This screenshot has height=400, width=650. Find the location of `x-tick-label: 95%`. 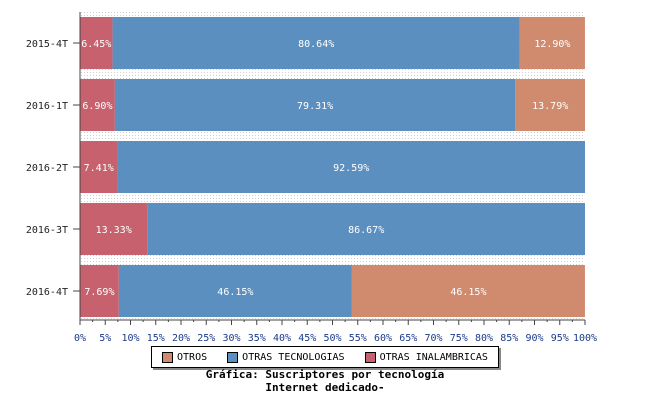

x-tick-label: 95% is located at coordinates (560, 338).